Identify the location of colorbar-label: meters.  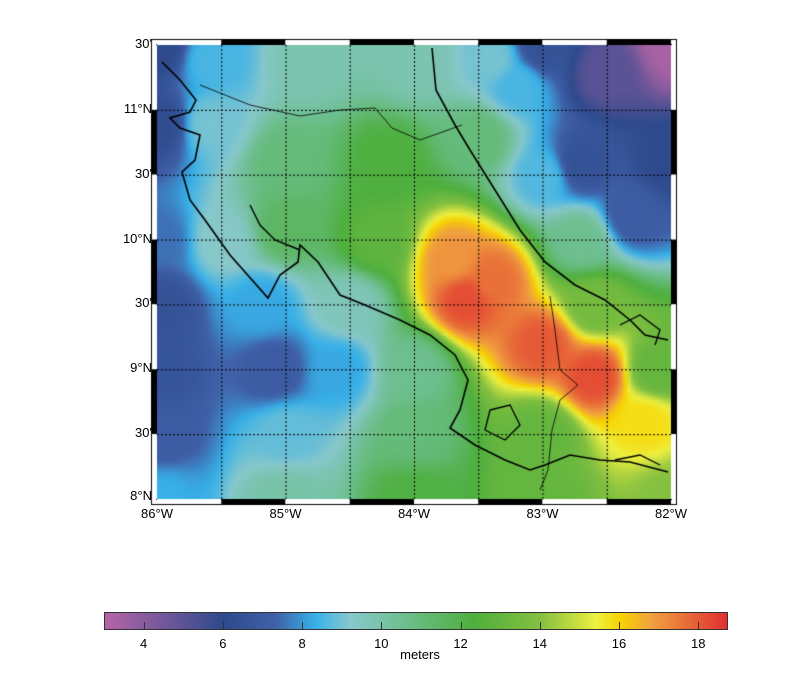
(420, 654).